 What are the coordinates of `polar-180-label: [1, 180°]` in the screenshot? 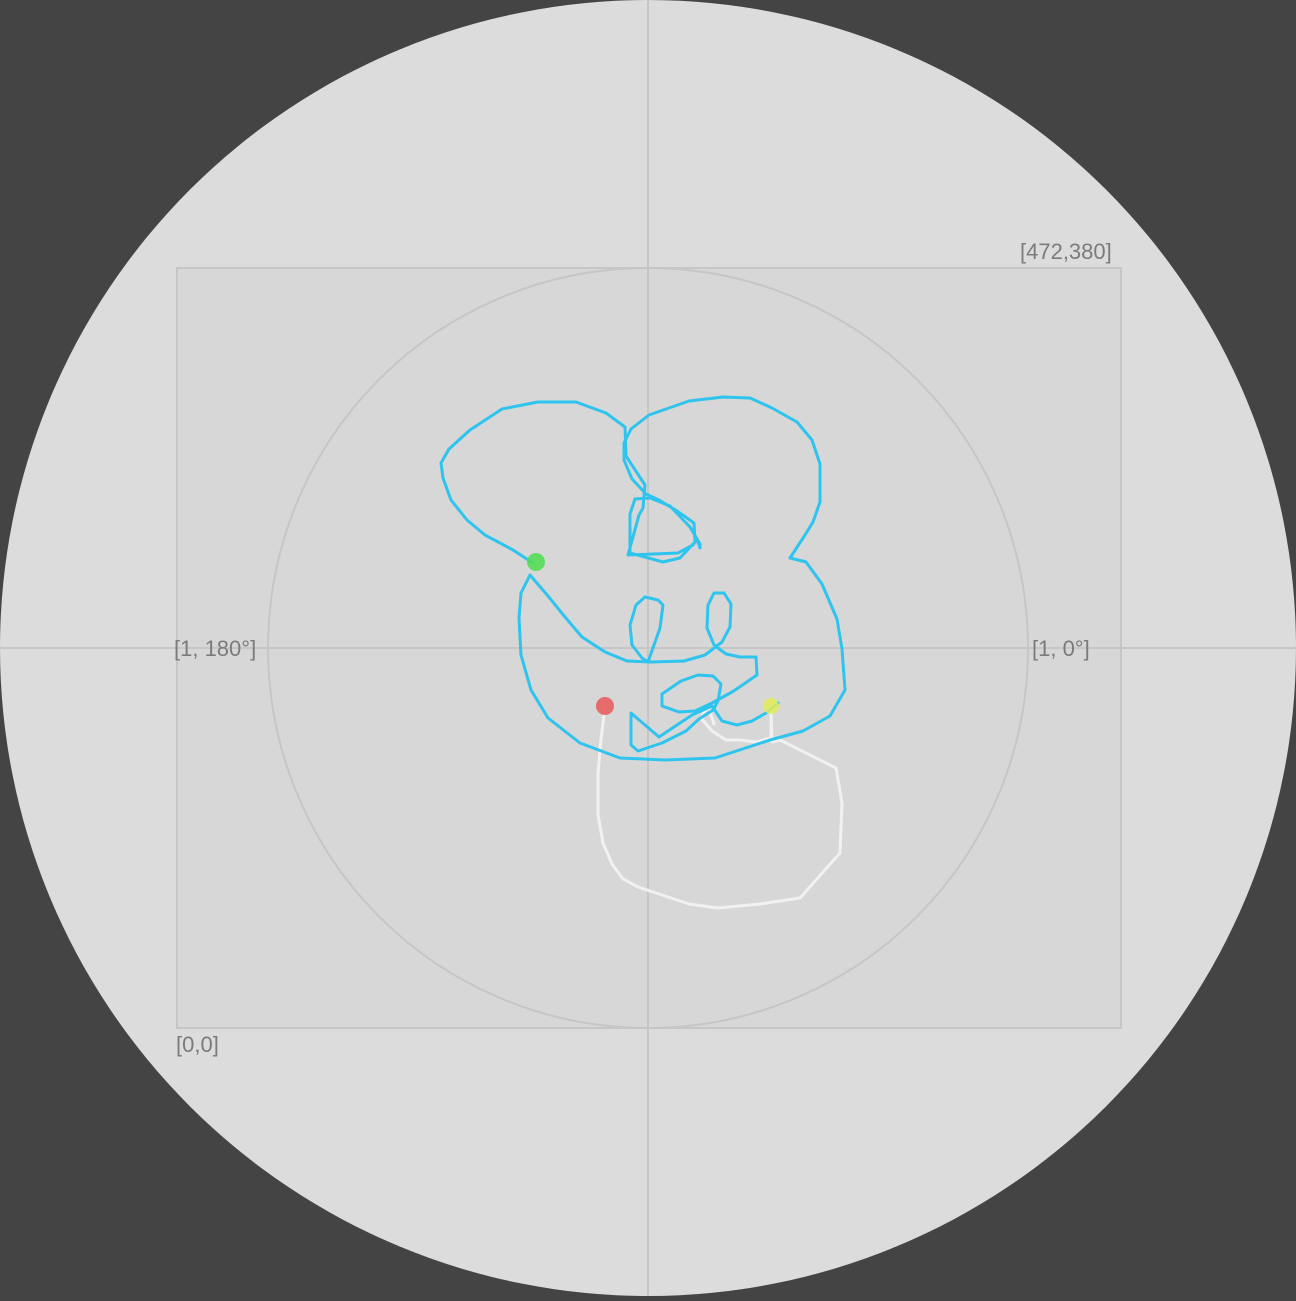 It's located at (215, 648).